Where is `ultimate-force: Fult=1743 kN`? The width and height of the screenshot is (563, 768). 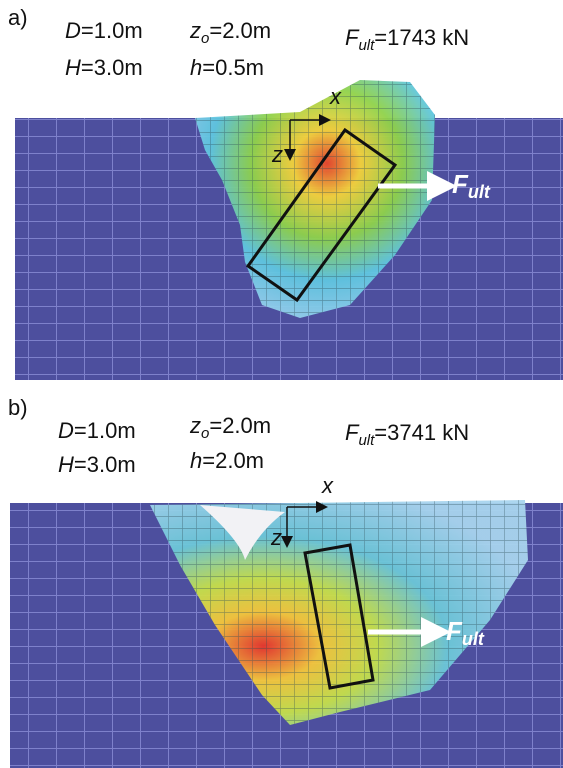 ultimate-force: Fult=1743 kN is located at coordinates (407, 39).